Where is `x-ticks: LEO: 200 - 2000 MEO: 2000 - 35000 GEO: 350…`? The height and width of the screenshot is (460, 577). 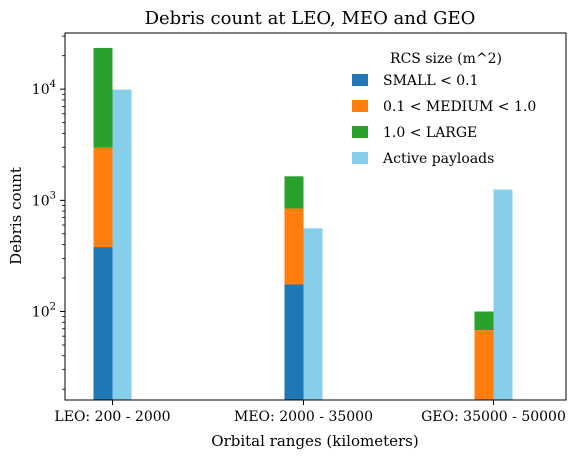 x-ticks: LEO: 200 - 2000 MEO: 2000 - 35000 GEO: 350… is located at coordinates (310, 412).